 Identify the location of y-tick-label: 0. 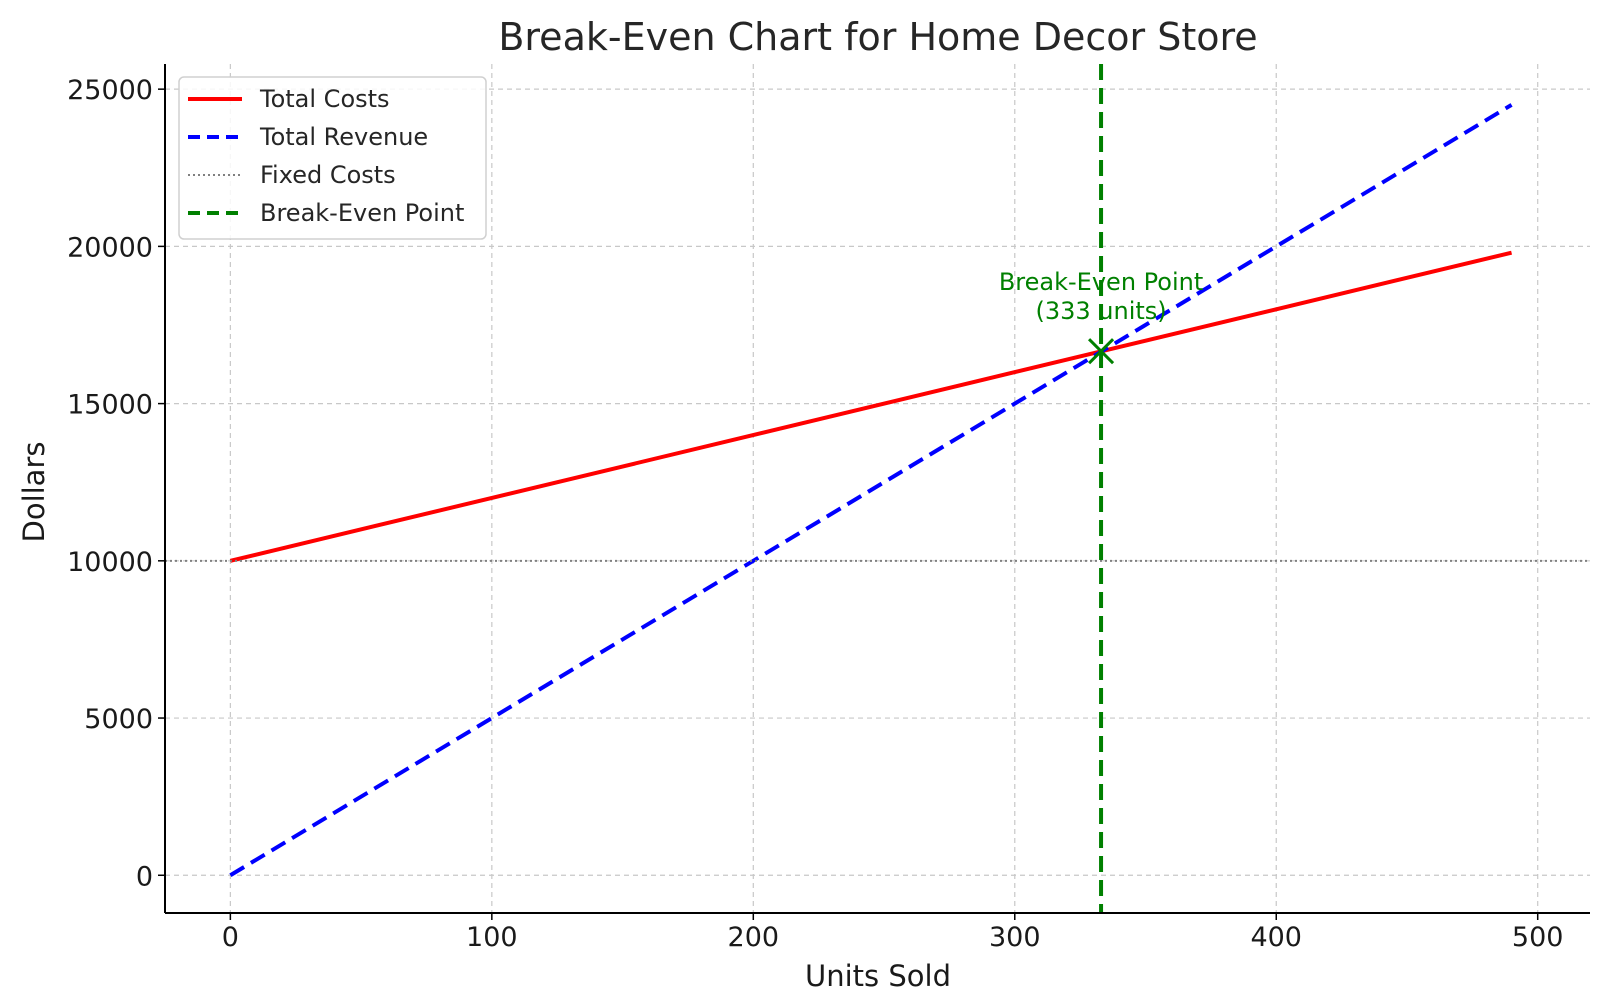
(144, 876).